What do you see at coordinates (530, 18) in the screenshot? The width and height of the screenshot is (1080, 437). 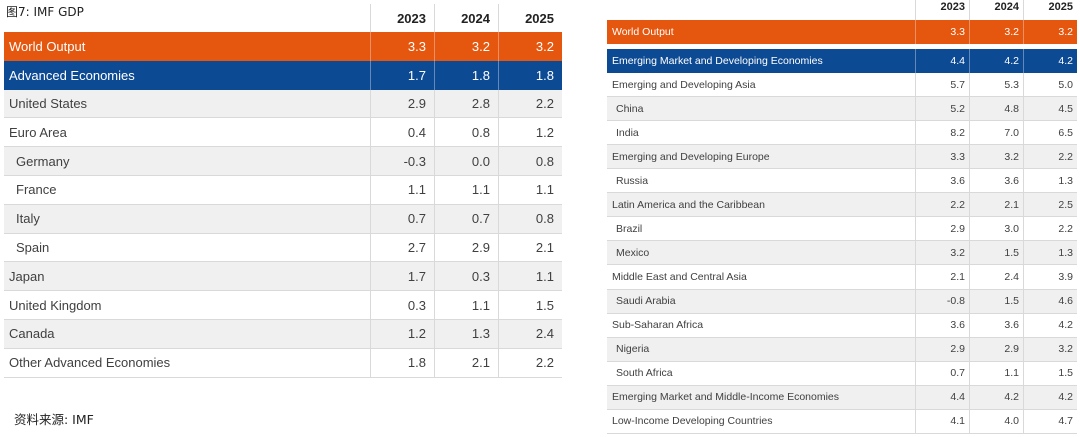 I see `year-header: 2025` at bounding box center [530, 18].